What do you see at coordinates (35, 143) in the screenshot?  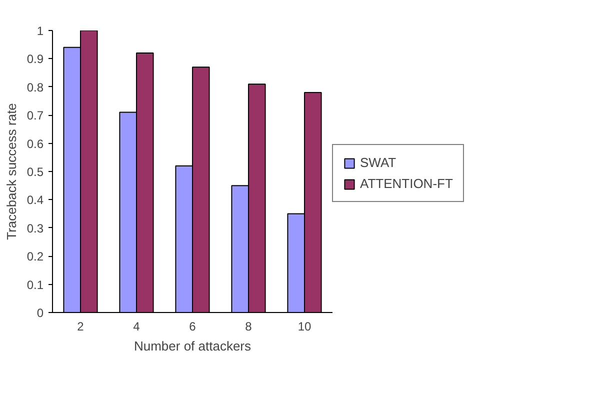 I see `y-tick-label: 0.6` at bounding box center [35, 143].